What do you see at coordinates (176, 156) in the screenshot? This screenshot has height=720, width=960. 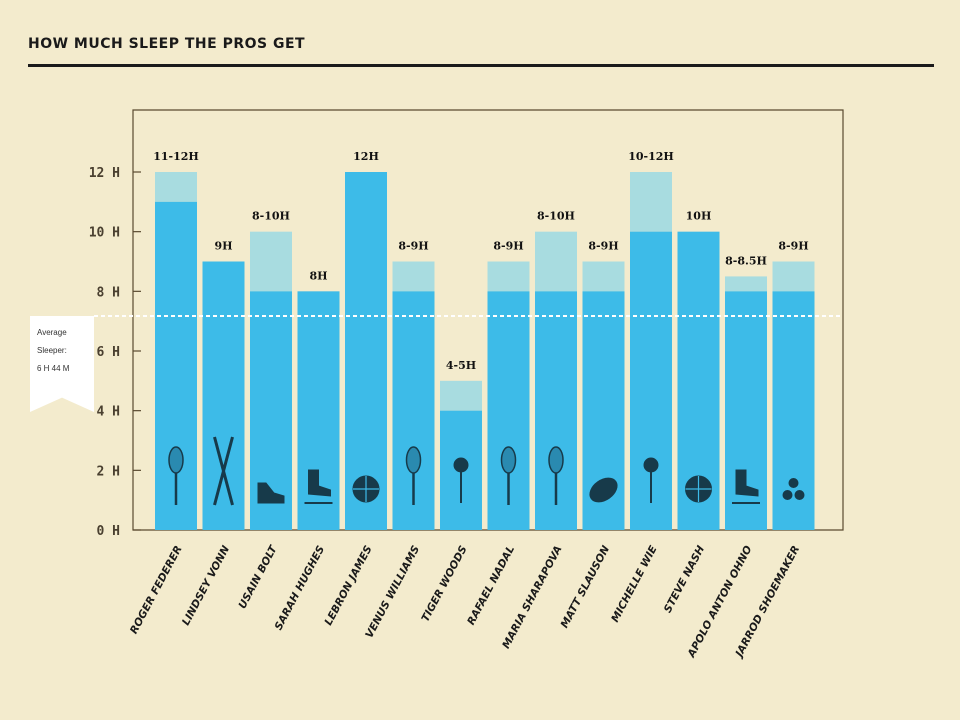 I see `data-label: 11-12H` at bounding box center [176, 156].